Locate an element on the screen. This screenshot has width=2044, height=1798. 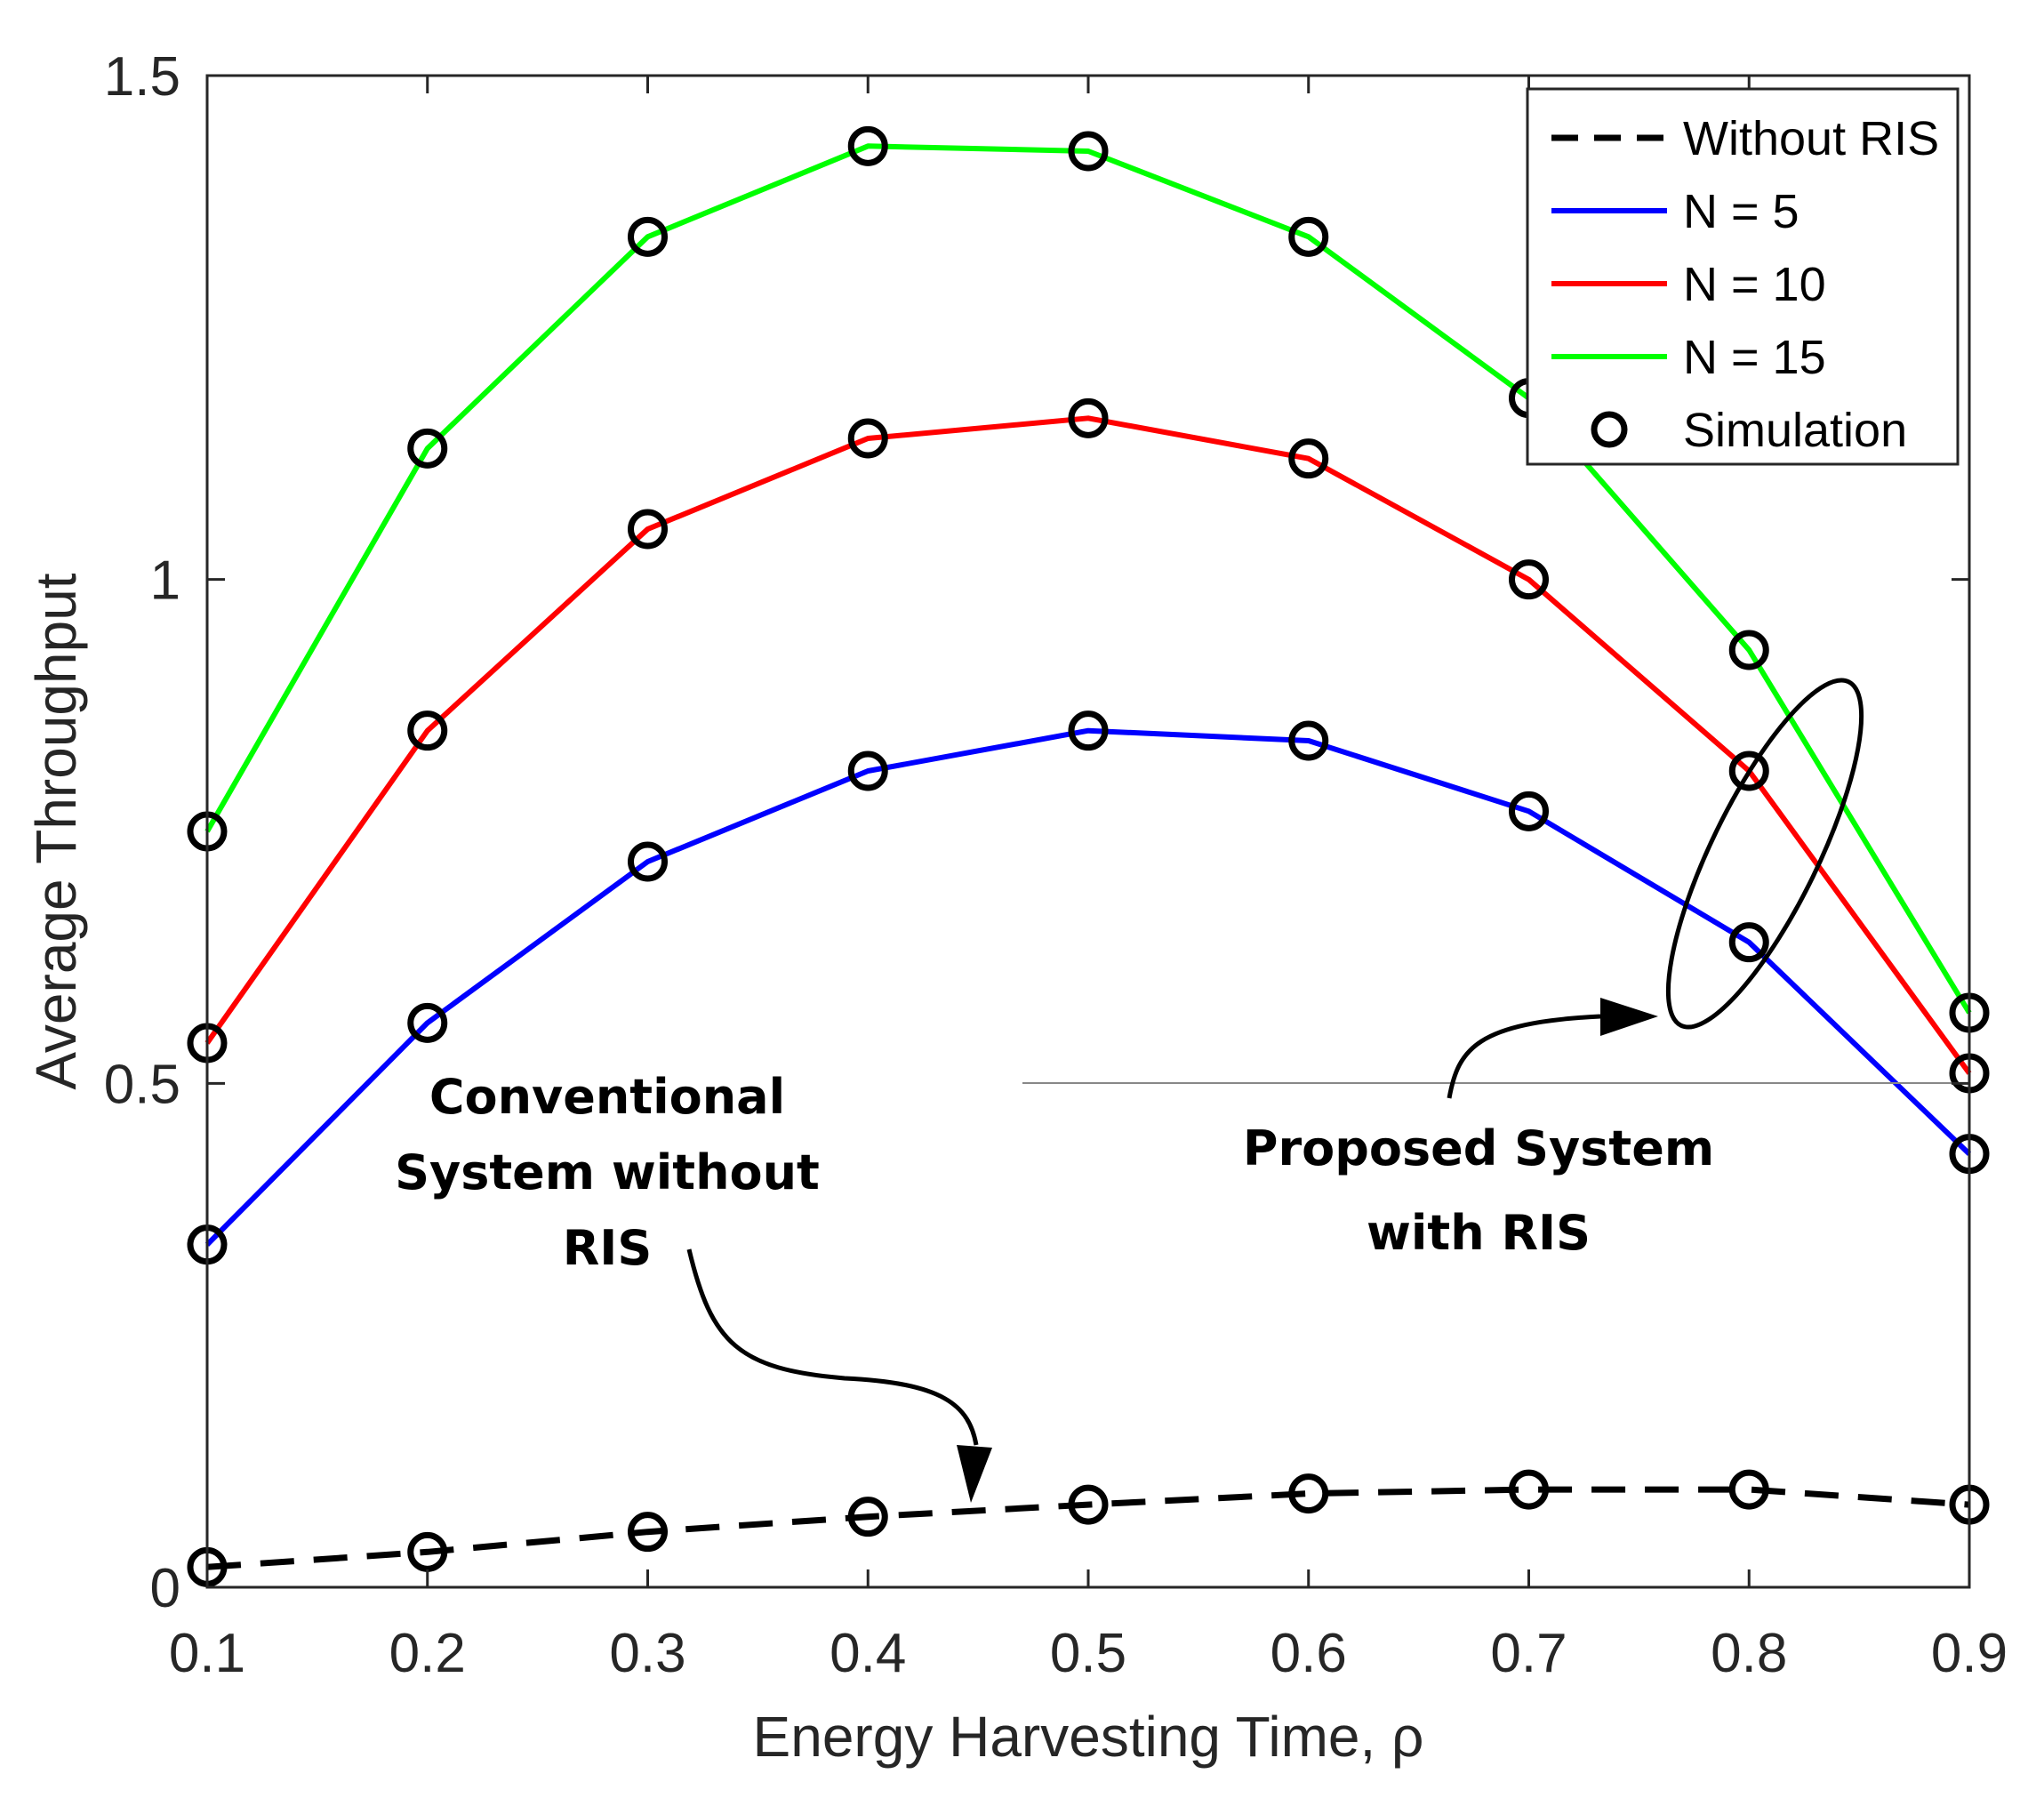
x-tick-label: 0.5 is located at coordinates (1088, 1653).